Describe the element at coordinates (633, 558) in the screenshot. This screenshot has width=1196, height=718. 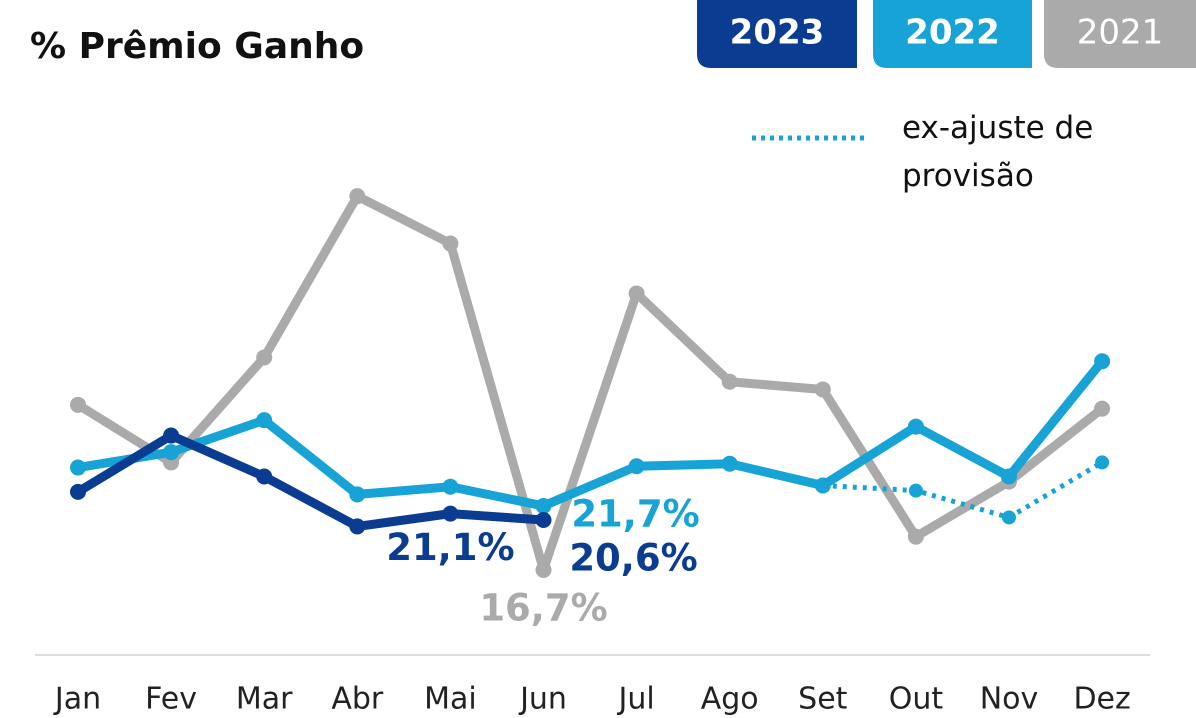
I see `data-label: 20,6%` at that location.